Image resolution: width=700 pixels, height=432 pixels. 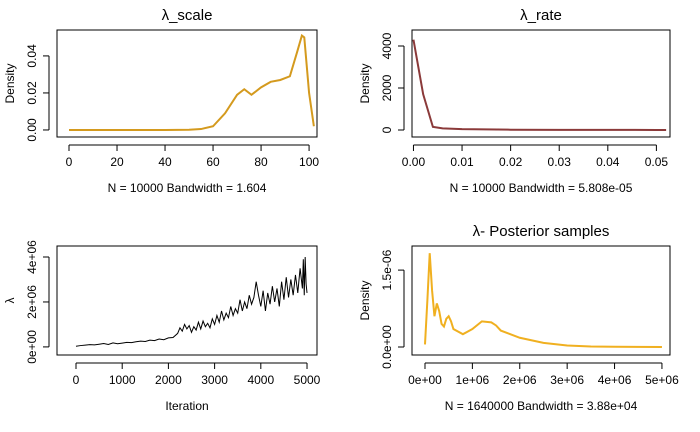 What do you see at coordinates (261, 162) in the screenshot?
I see `x-tick-label: 80` at bounding box center [261, 162].